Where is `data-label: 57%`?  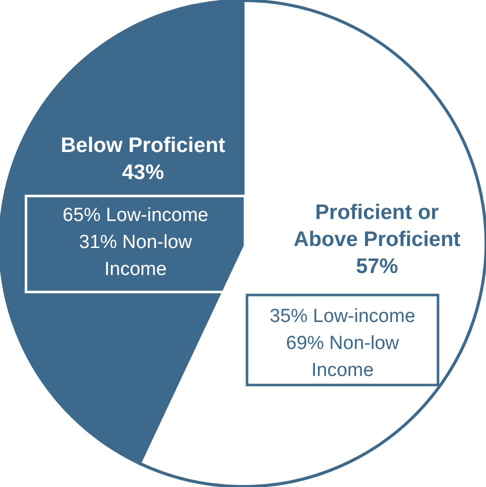 data-label: 57% is located at coordinates (377, 266).